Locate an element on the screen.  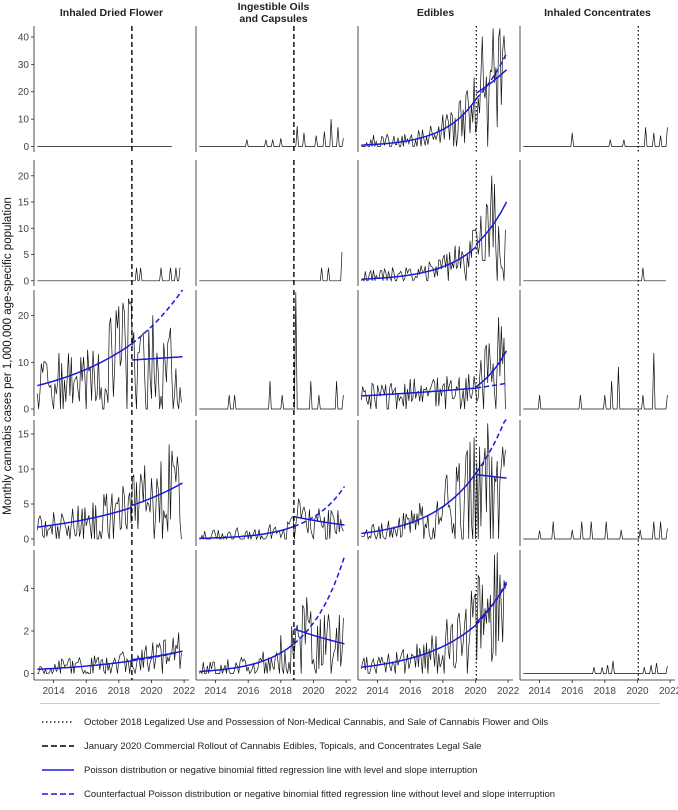
panel-r0-c0 is located at coordinates (101, 89).